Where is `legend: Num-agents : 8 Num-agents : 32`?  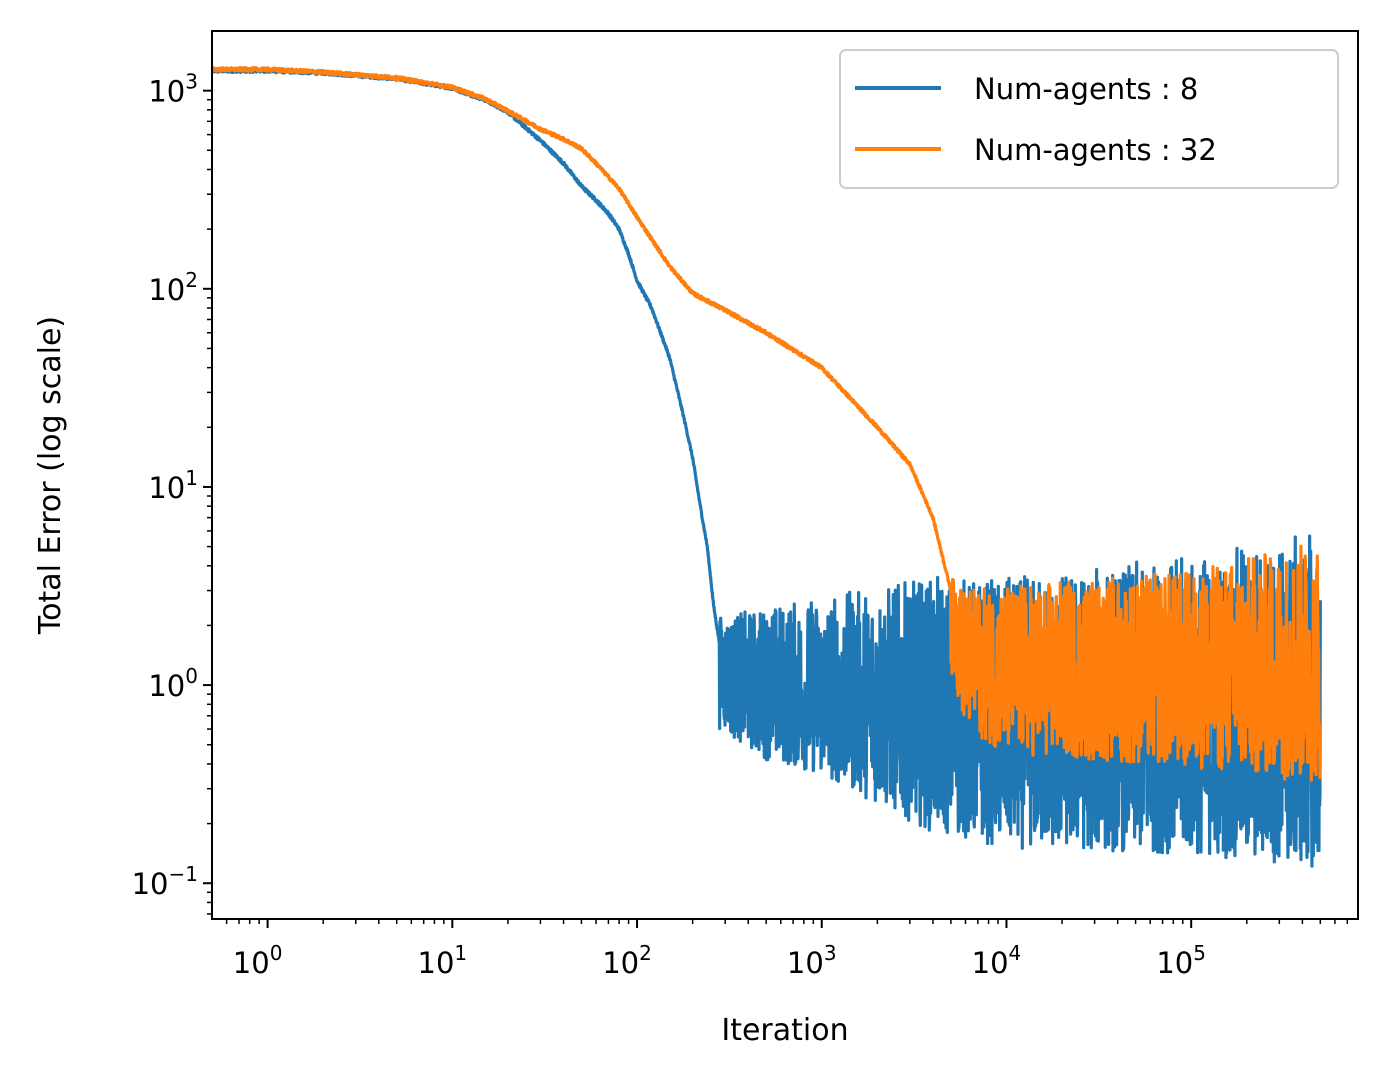
legend: Num-agents : 8 Num-agents : 32 is located at coordinates (1089, 119).